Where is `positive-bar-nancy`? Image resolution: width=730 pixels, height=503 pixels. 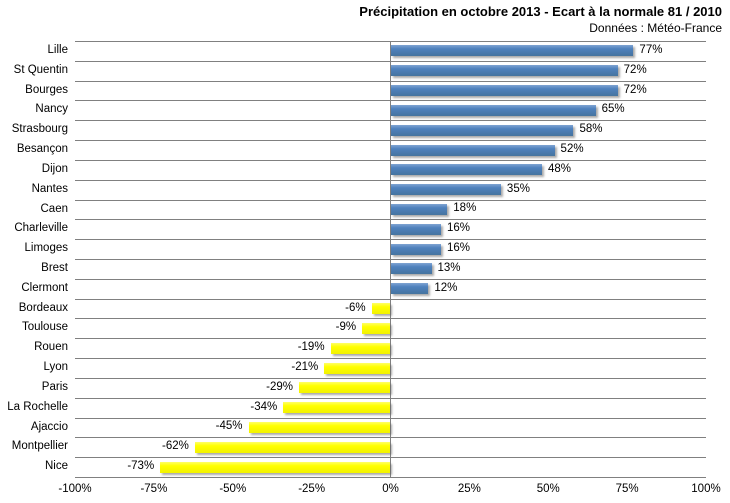 positive-bar-nancy is located at coordinates (493, 110).